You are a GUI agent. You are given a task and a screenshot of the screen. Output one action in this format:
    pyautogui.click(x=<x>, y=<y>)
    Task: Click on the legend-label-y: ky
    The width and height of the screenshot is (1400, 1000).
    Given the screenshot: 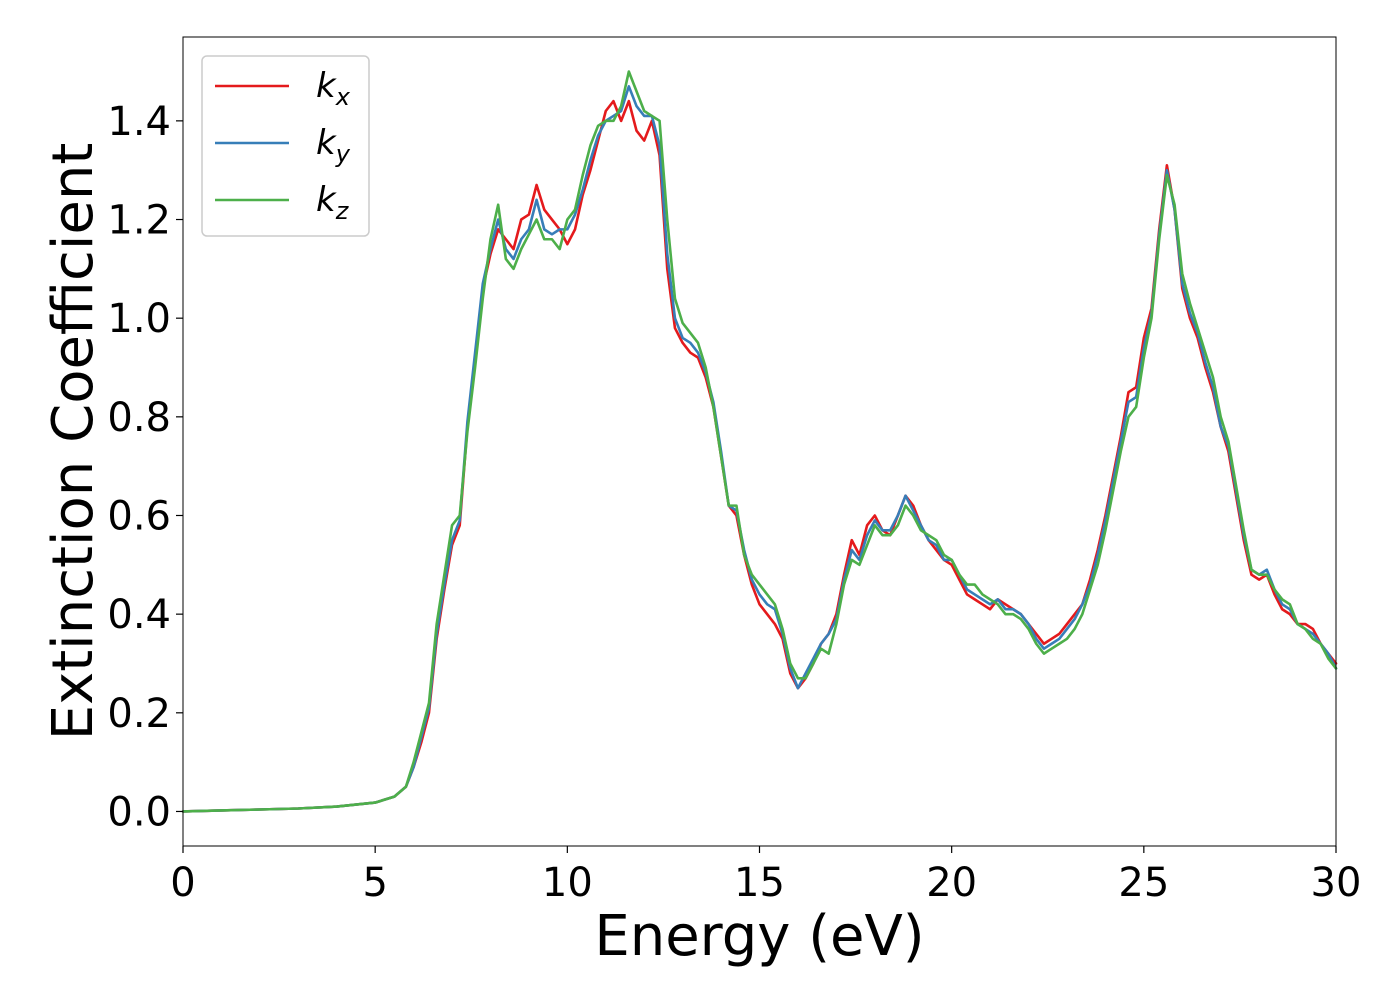 What is the action you would take?
    pyautogui.click(x=333, y=145)
    